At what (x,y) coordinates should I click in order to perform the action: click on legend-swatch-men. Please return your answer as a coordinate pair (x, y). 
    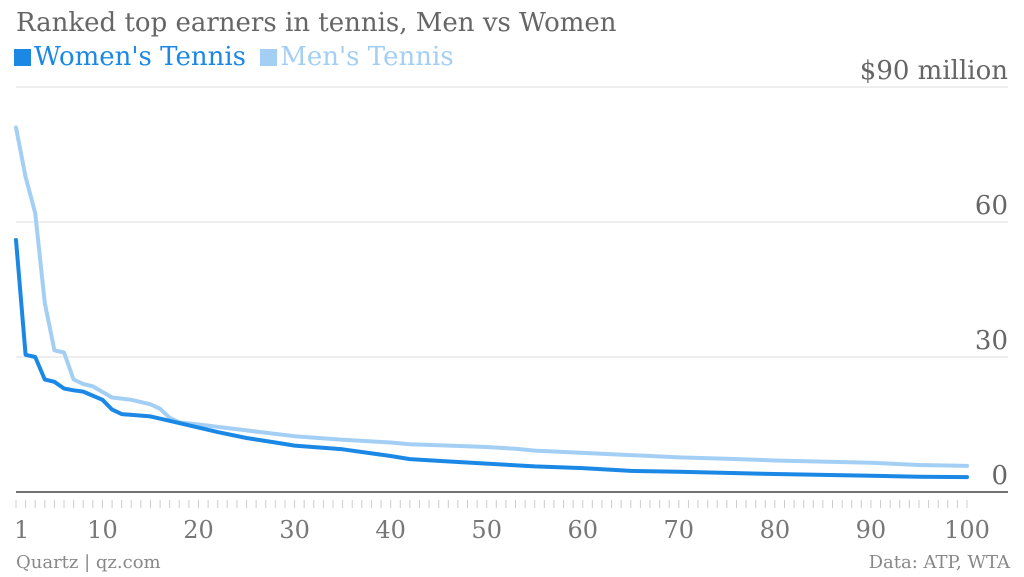
    Looking at the image, I should click on (269, 57).